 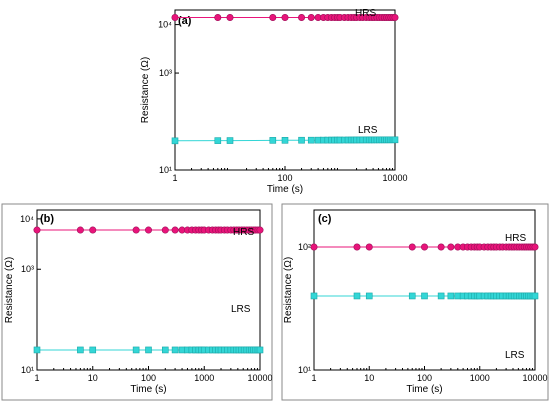 I want to click on panel-label: (c), so click(x=325, y=219).